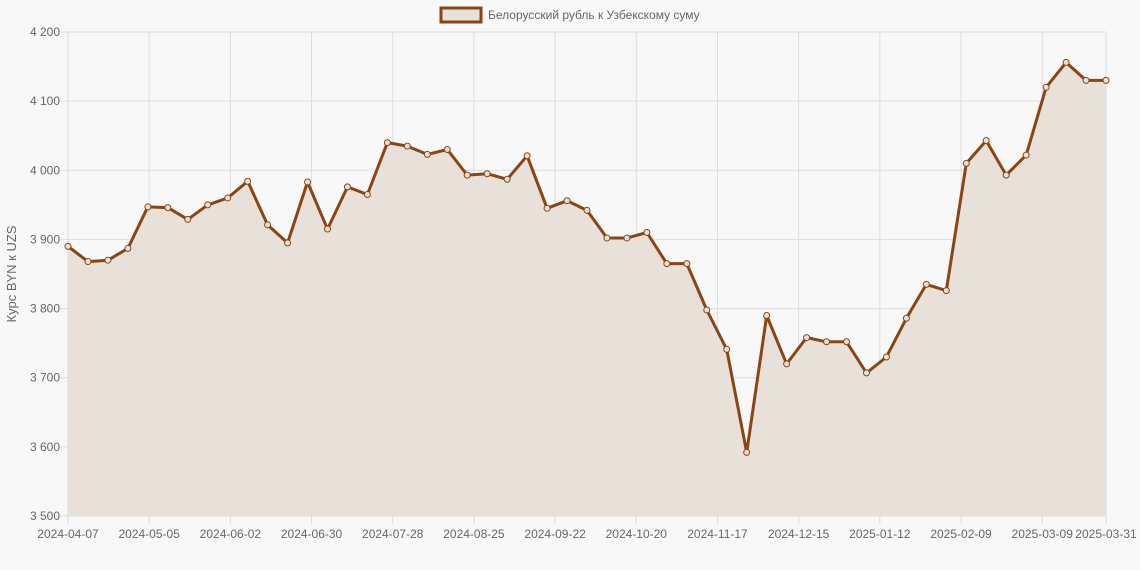 This screenshot has height=570, width=1140. What do you see at coordinates (594, 15) in the screenshot?
I see `legend-label: Белорусский рубль к Узбекскому суму` at bounding box center [594, 15].